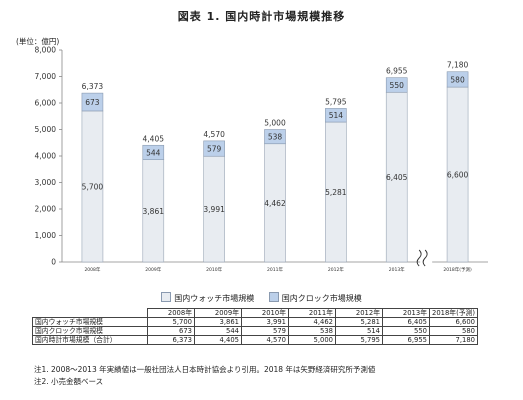  What do you see at coordinates (46, 156) in the screenshot?
I see `y-tick-label: 4,000` at bounding box center [46, 156].